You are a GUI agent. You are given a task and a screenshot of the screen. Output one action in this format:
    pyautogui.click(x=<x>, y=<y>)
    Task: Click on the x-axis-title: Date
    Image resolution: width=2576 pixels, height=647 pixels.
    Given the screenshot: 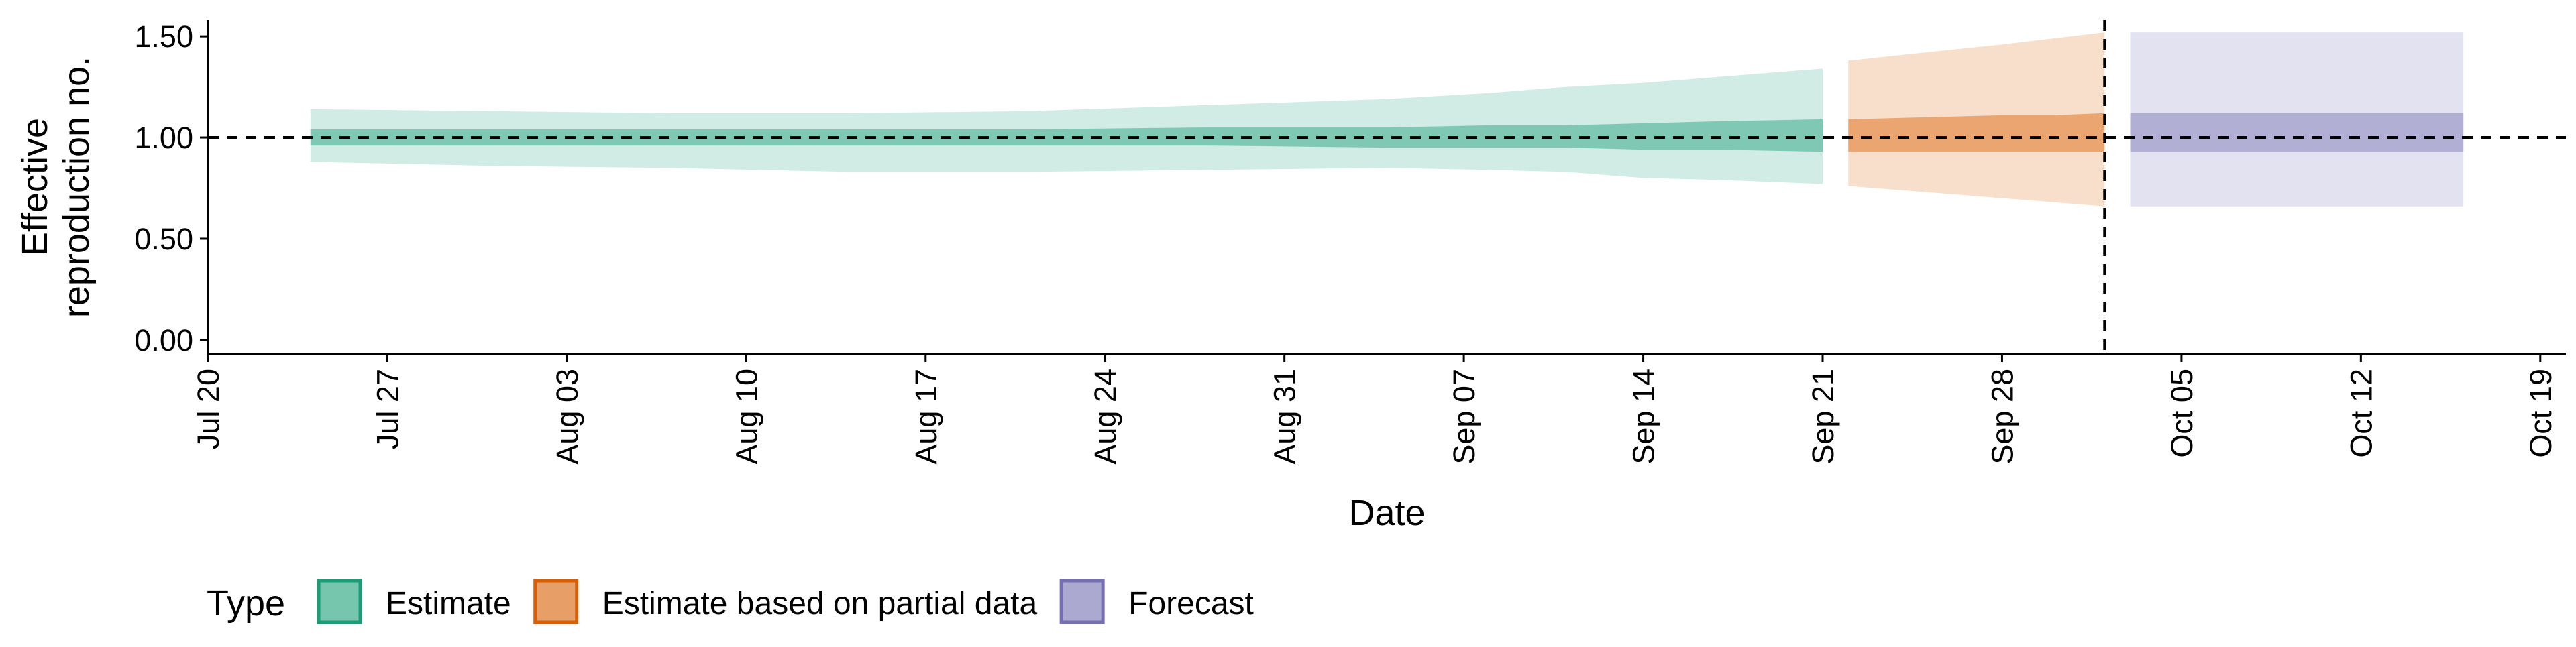 What is the action you would take?
    pyautogui.click(x=1386, y=513)
    